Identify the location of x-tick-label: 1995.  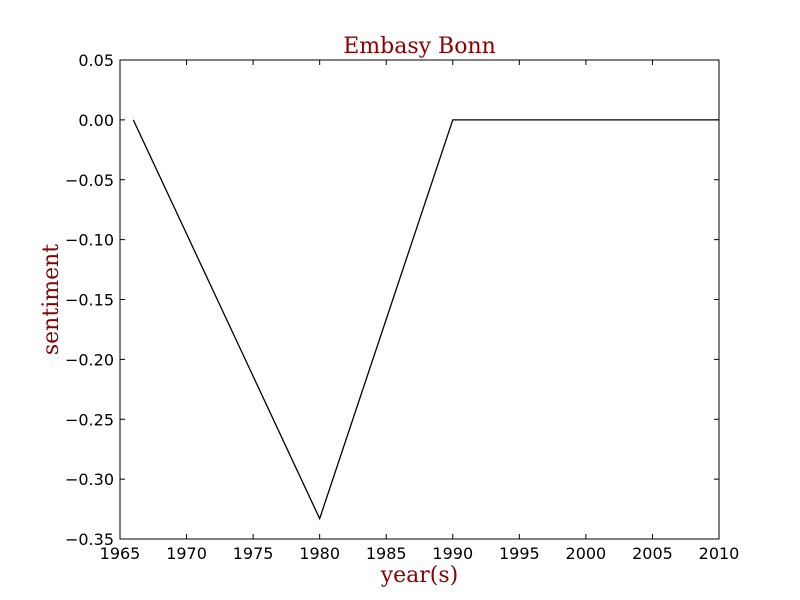
(519, 553).